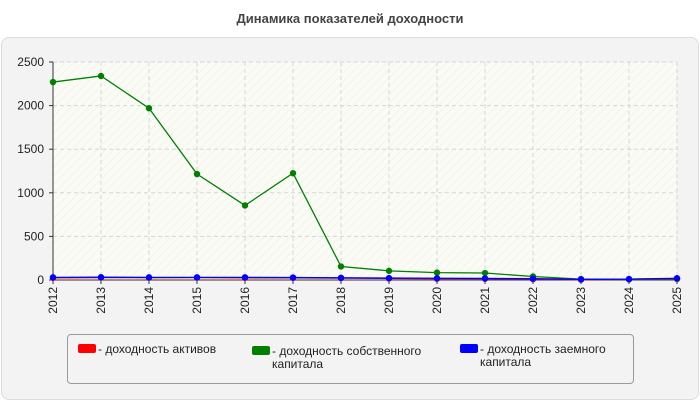  Describe the element at coordinates (543, 355) in the screenshot. I see `legend-label-debt: - доходность заемного капитала` at that location.